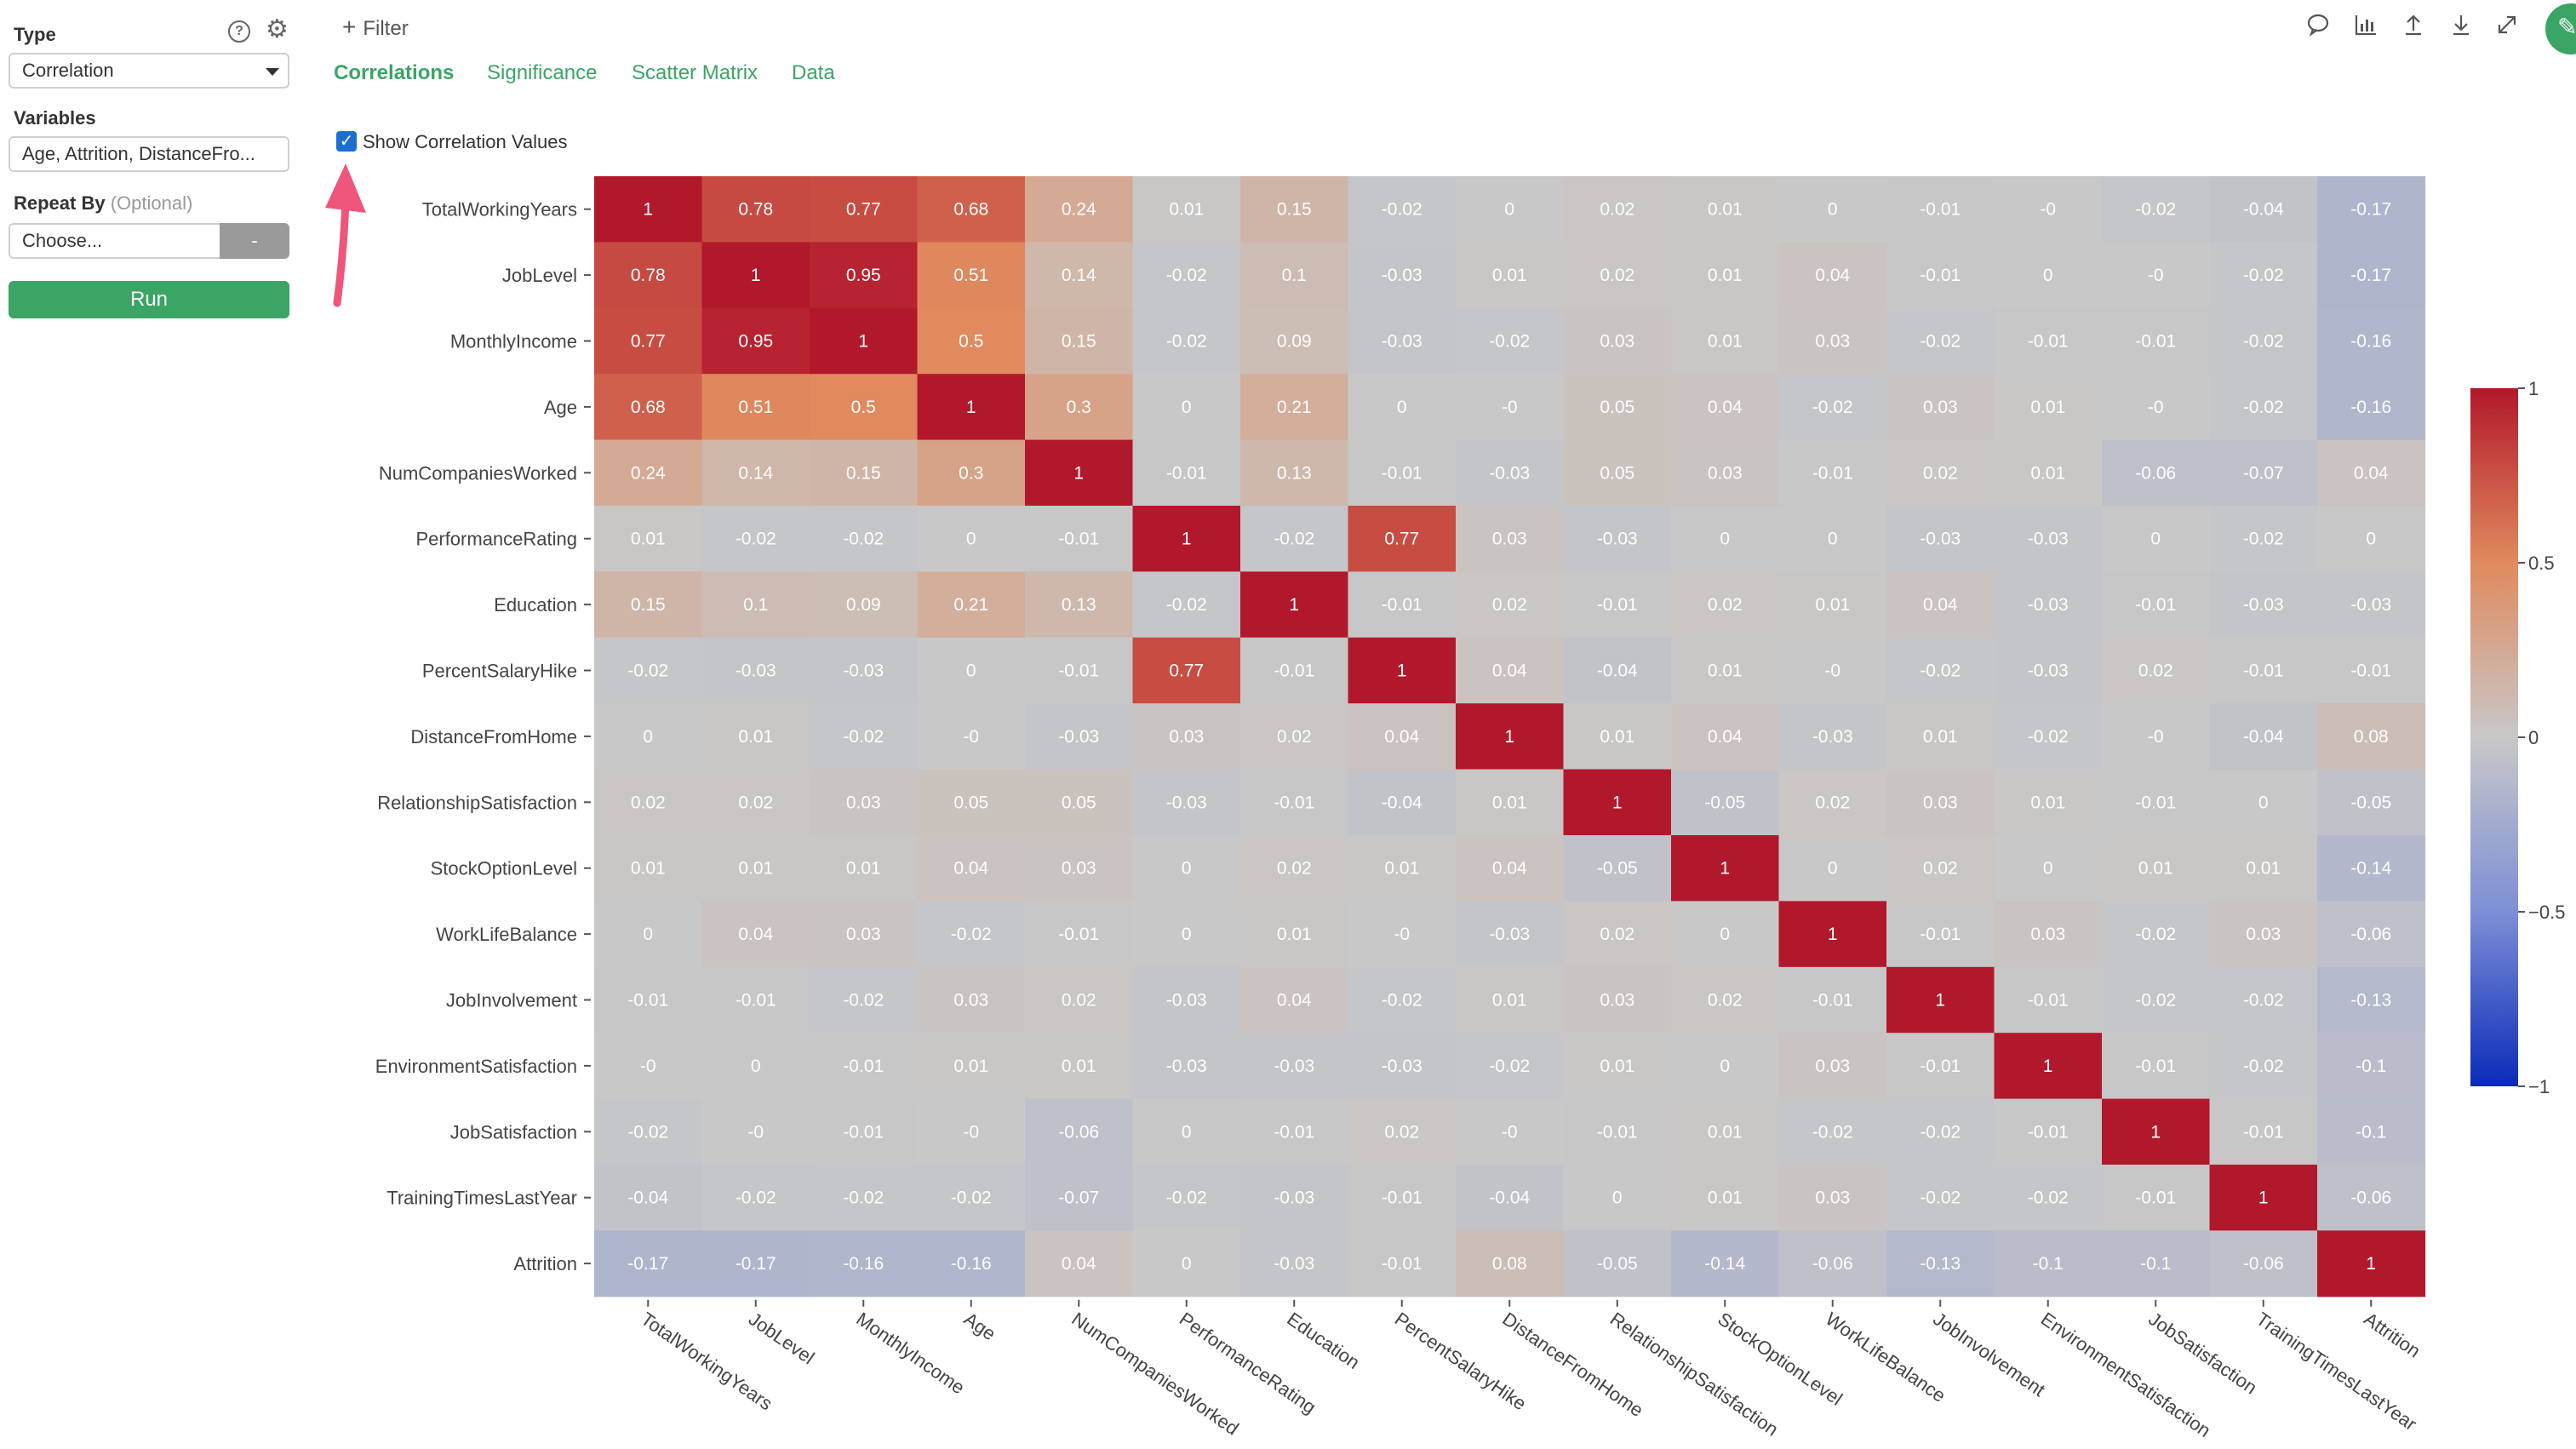 The height and width of the screenshot is (1449, 2576). What do you see at coordinates (239, 31) in the screenshot?
I see `question-circle-icon: ?` at bounding box center [239, 31].